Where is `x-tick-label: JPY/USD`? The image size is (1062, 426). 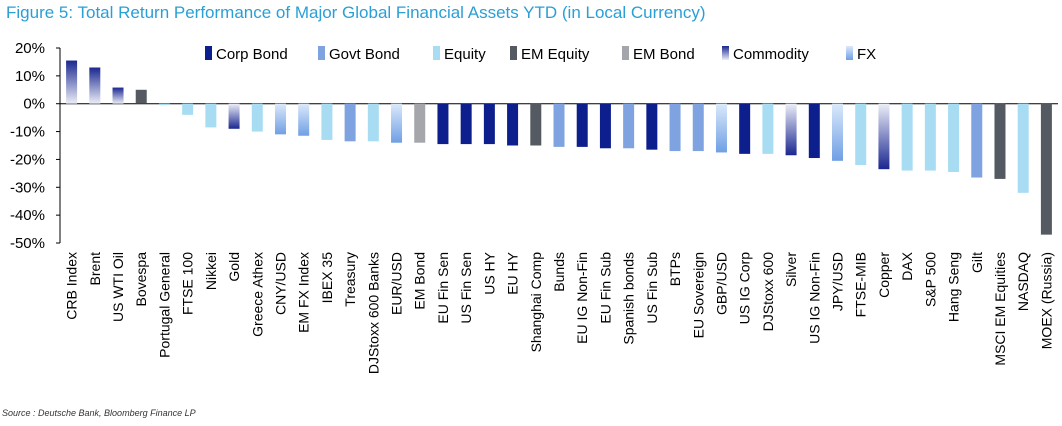 x-tick-label: JPY/USD is located at coordinates (838, 281).